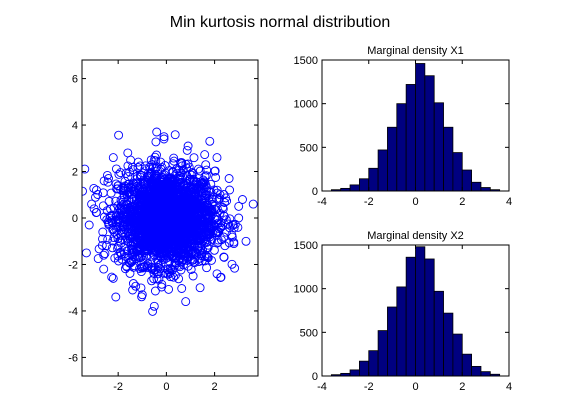 This screenshot has width=561, height=420. What do you see at coordinates (73, 312) in the screenshot?
I see `scatter-ytick-label: -4` at bounding box center [73, 312].